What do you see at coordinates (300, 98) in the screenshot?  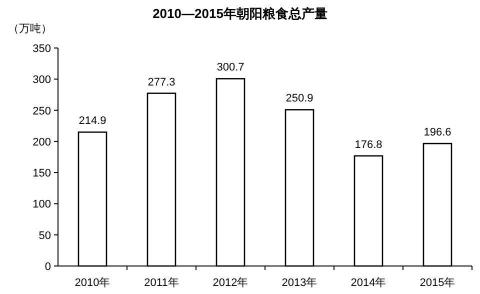 I see `data-label: 250.9` at bounding box center [300, 98].